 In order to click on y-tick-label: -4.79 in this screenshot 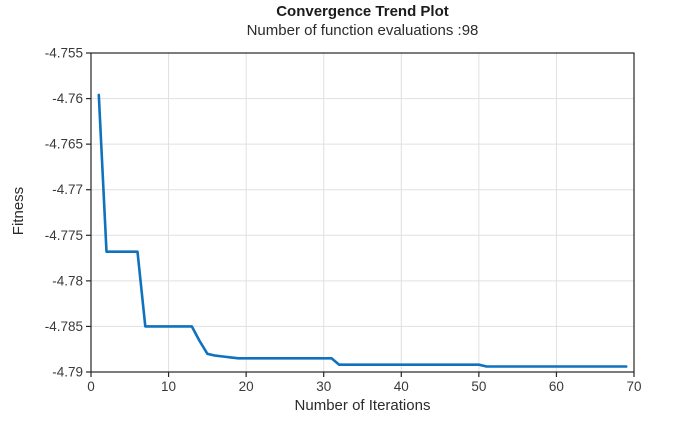, I will do `click(67, 372)`.